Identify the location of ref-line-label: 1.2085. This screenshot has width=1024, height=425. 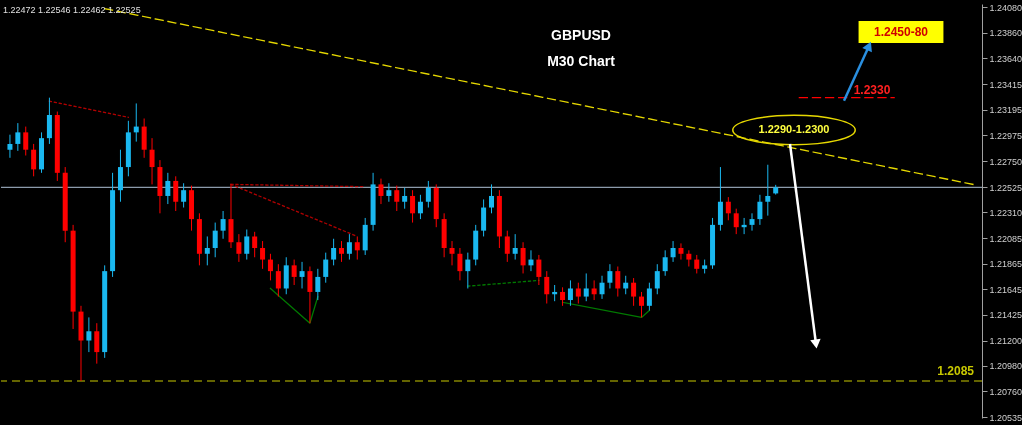
(956, 370).